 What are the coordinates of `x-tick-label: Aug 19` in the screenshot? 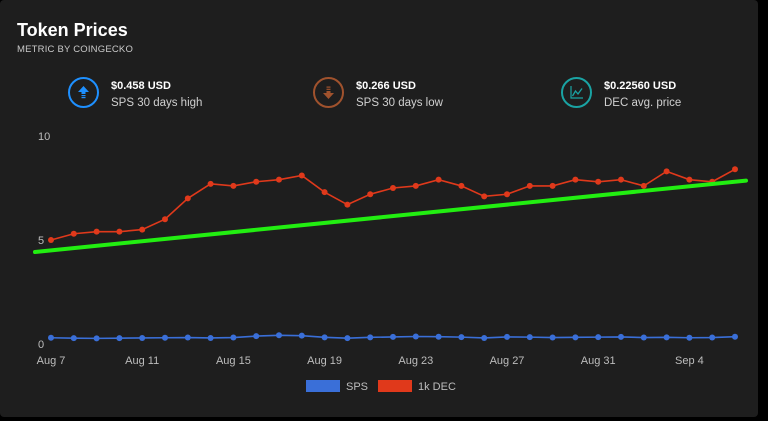 It's located at (324, 361).